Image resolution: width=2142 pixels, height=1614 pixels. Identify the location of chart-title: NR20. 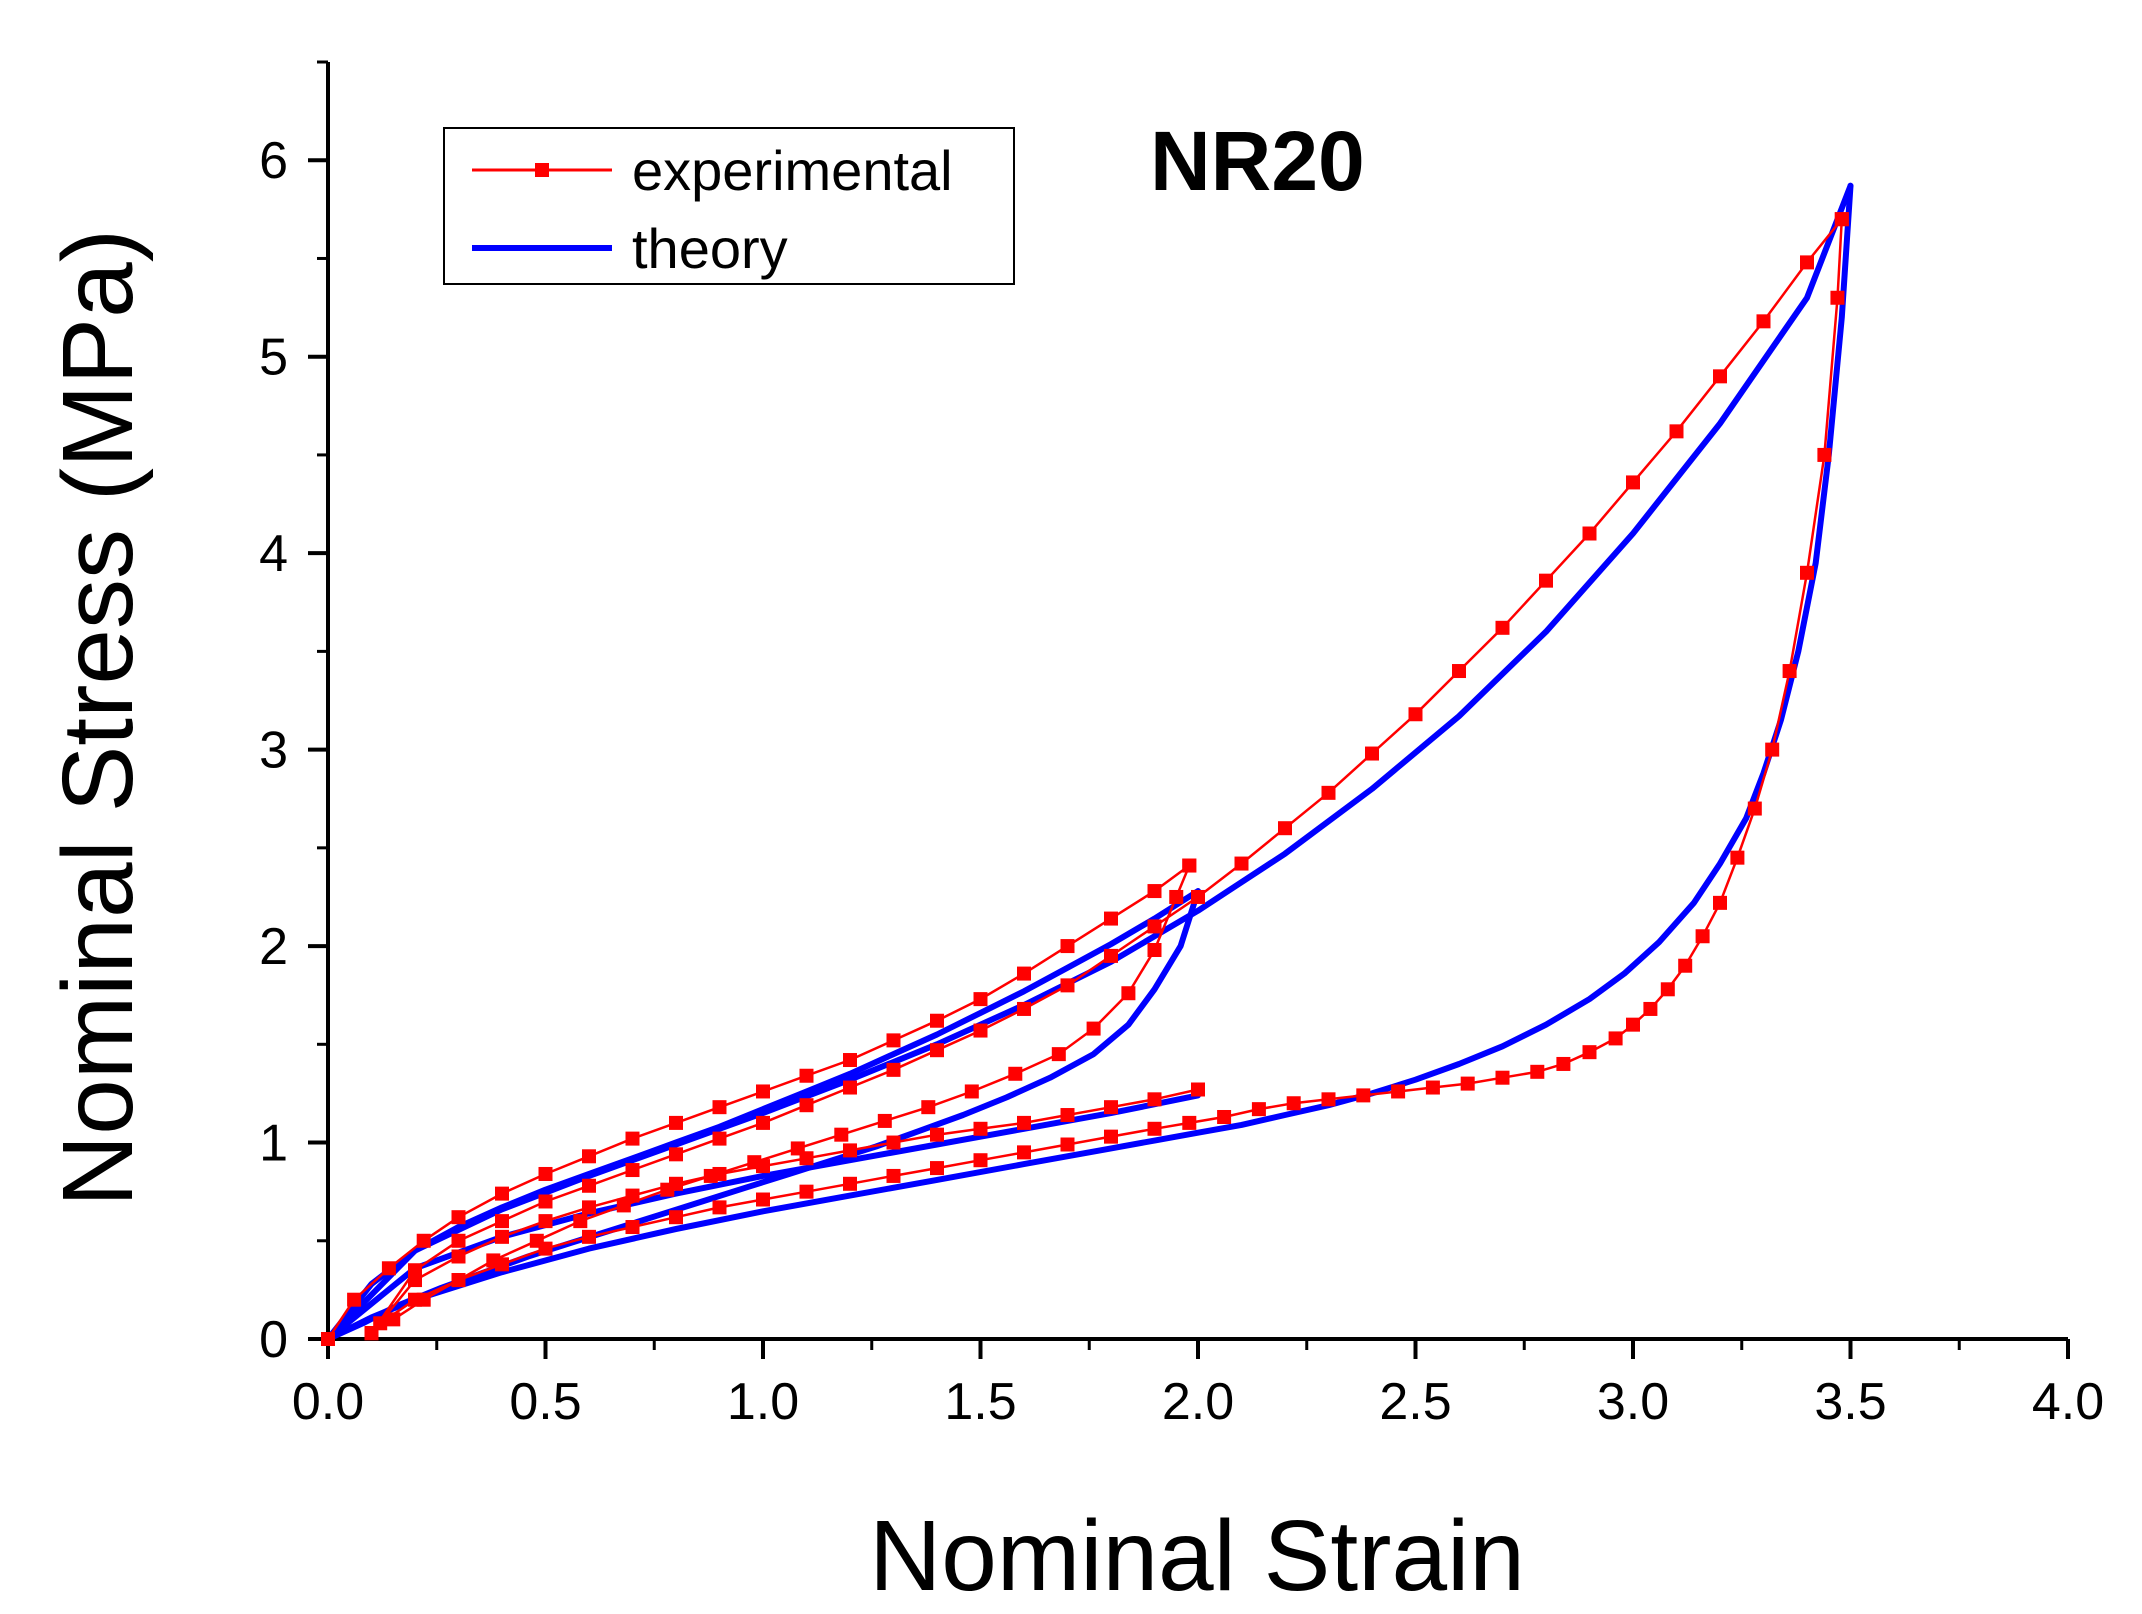
(1257, 161).